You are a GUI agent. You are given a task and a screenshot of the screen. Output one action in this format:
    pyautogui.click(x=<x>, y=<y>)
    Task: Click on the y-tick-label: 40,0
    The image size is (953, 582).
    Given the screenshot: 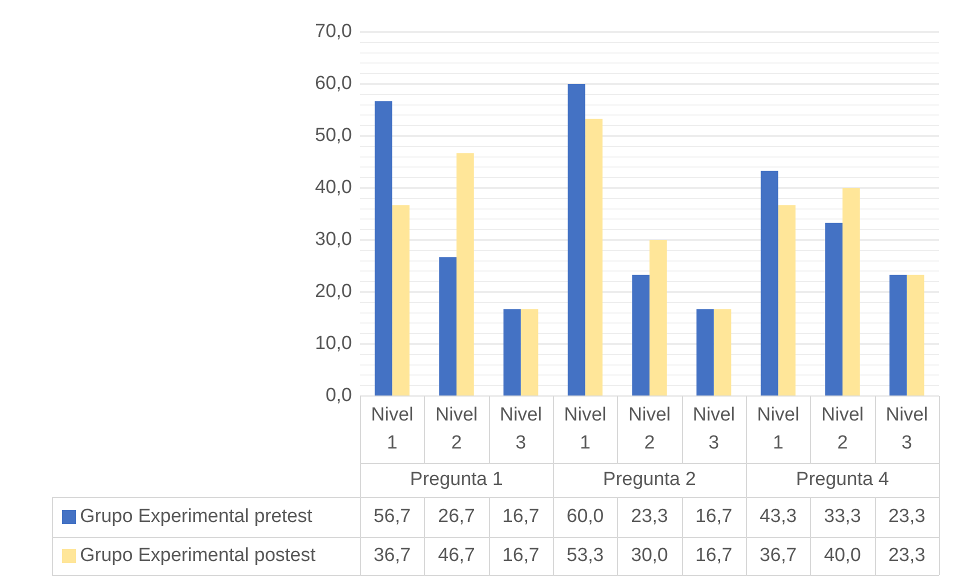 What is the action you would take?
    pyautogui.click(x=333, y=187)
    